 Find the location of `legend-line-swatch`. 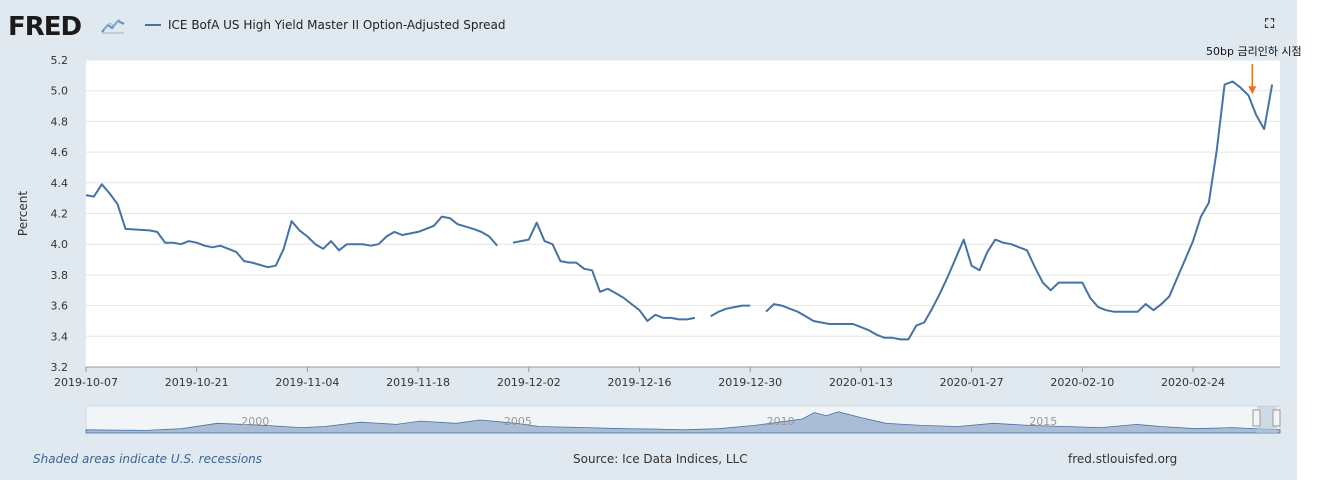

legend-line-swatch is located at coordinates (153, 25).